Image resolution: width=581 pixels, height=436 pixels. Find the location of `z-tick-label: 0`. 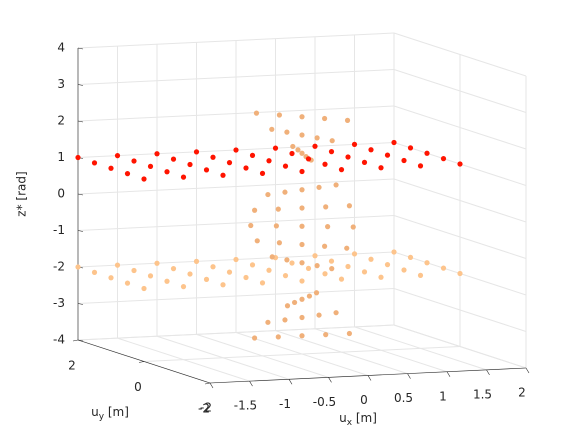

z-tick-label: 0 is located at coordinates (61, 194).